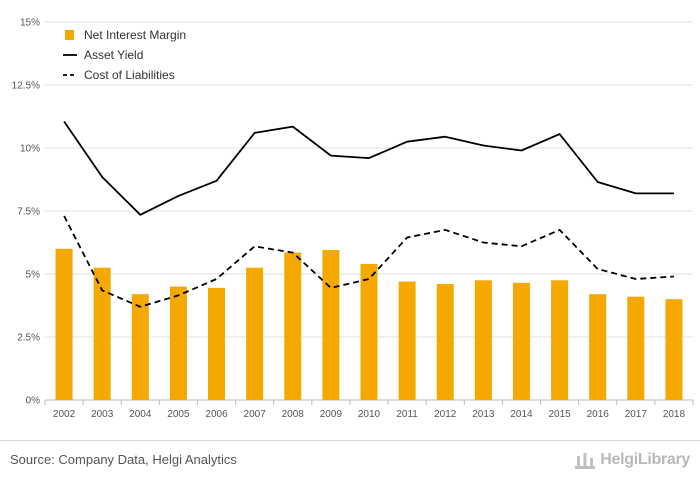 This screenshot has height=484, width=700. Describe the element at coordinates (30, 149) in the screenshot. I see `y-tick-label: 10%` at that location.